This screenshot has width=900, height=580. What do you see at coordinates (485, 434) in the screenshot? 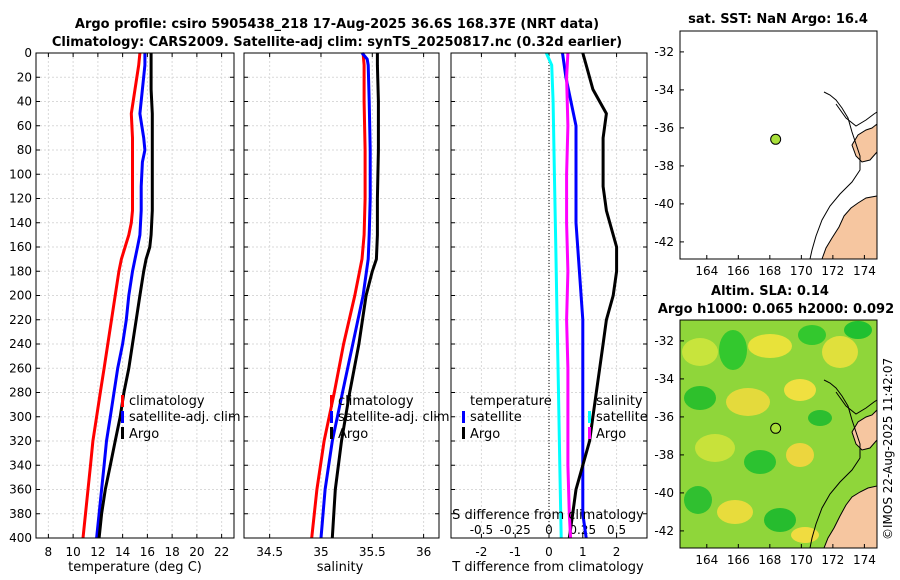
I see `legend-label-t-argo: Argo` at bounding box center [485, 434].